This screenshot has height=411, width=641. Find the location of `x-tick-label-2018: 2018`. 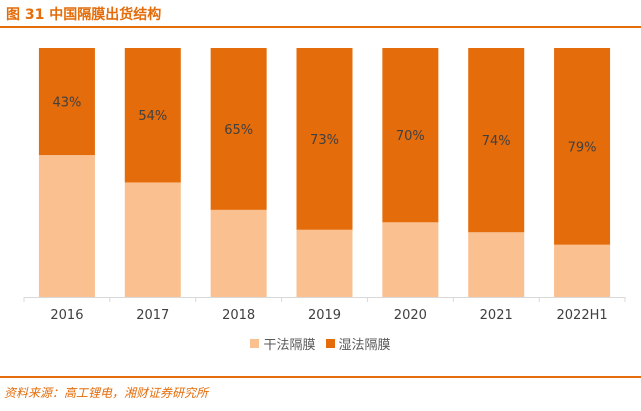

x-tick-label-2018: 2018 is located at coordinates (238, 315).